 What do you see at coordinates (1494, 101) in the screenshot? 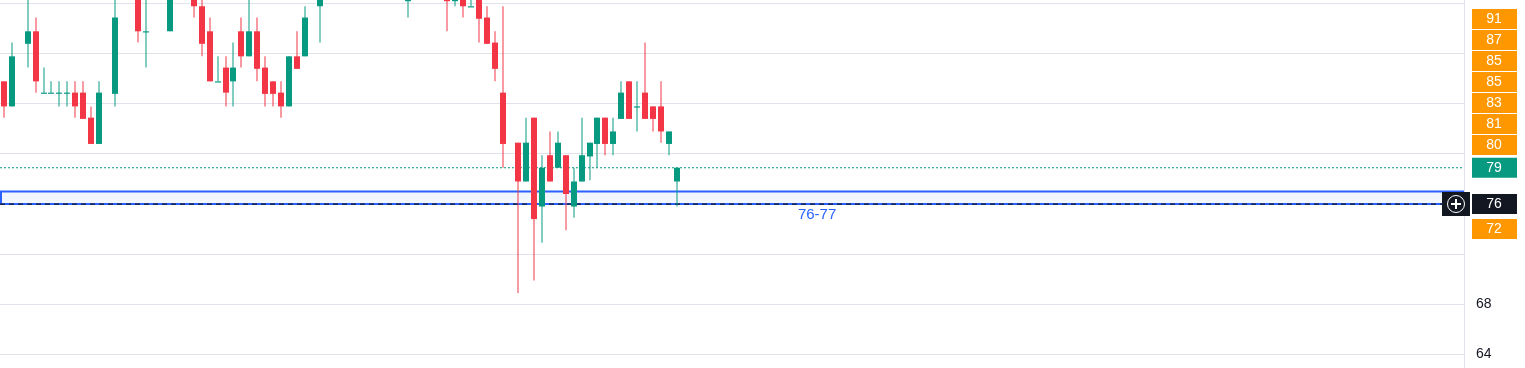
I see `text: 83` at bounding box center [1494, 101].